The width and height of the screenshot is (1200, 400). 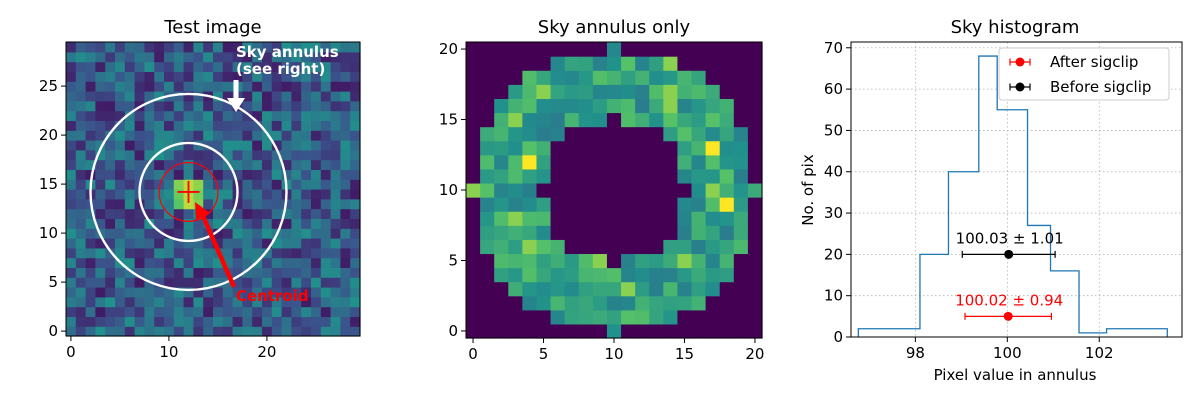 What do you see at coordinates (1020, 87) in the screenshot?
I see `legend-marker-point` at bounding box center [1020, 87].